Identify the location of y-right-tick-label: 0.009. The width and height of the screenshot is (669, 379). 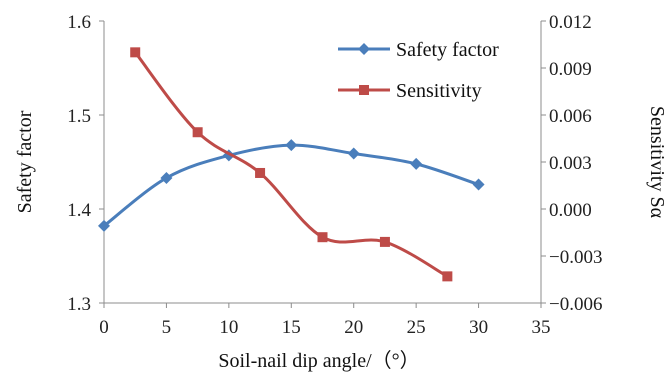
(570, 69).